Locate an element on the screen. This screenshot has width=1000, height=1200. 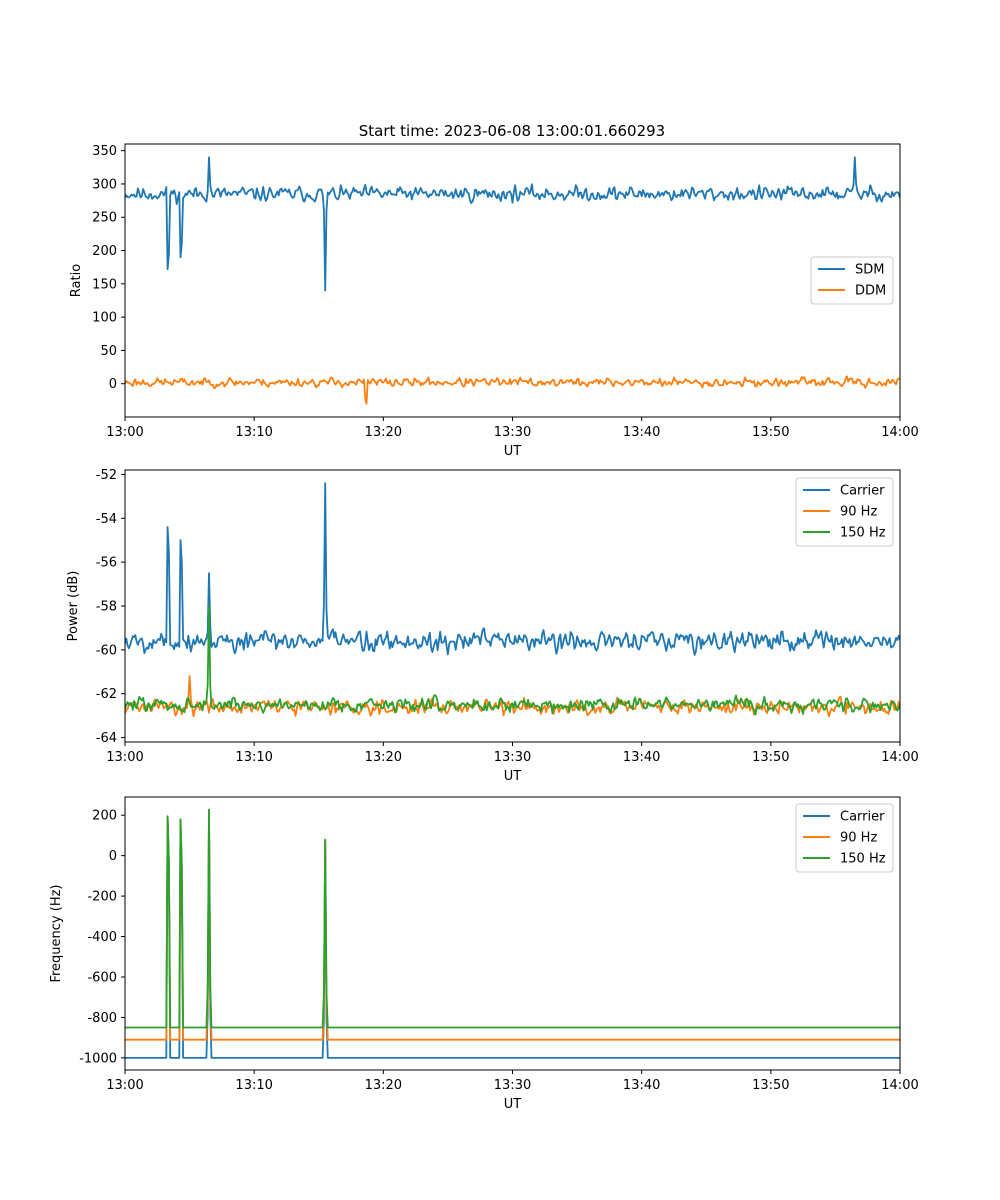
y-axis-label: Power (dB) is located at coordinates (73, 606).